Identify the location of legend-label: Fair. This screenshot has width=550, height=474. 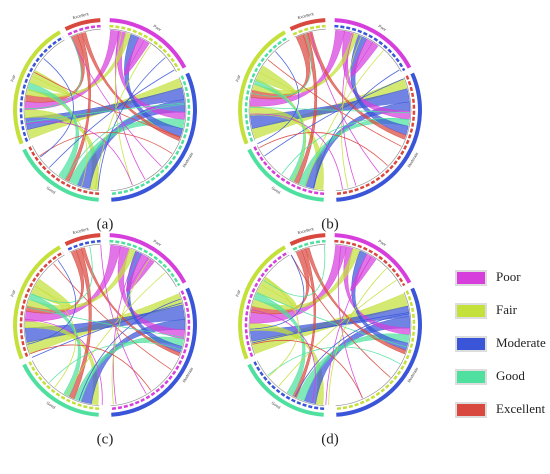
(507, 309).